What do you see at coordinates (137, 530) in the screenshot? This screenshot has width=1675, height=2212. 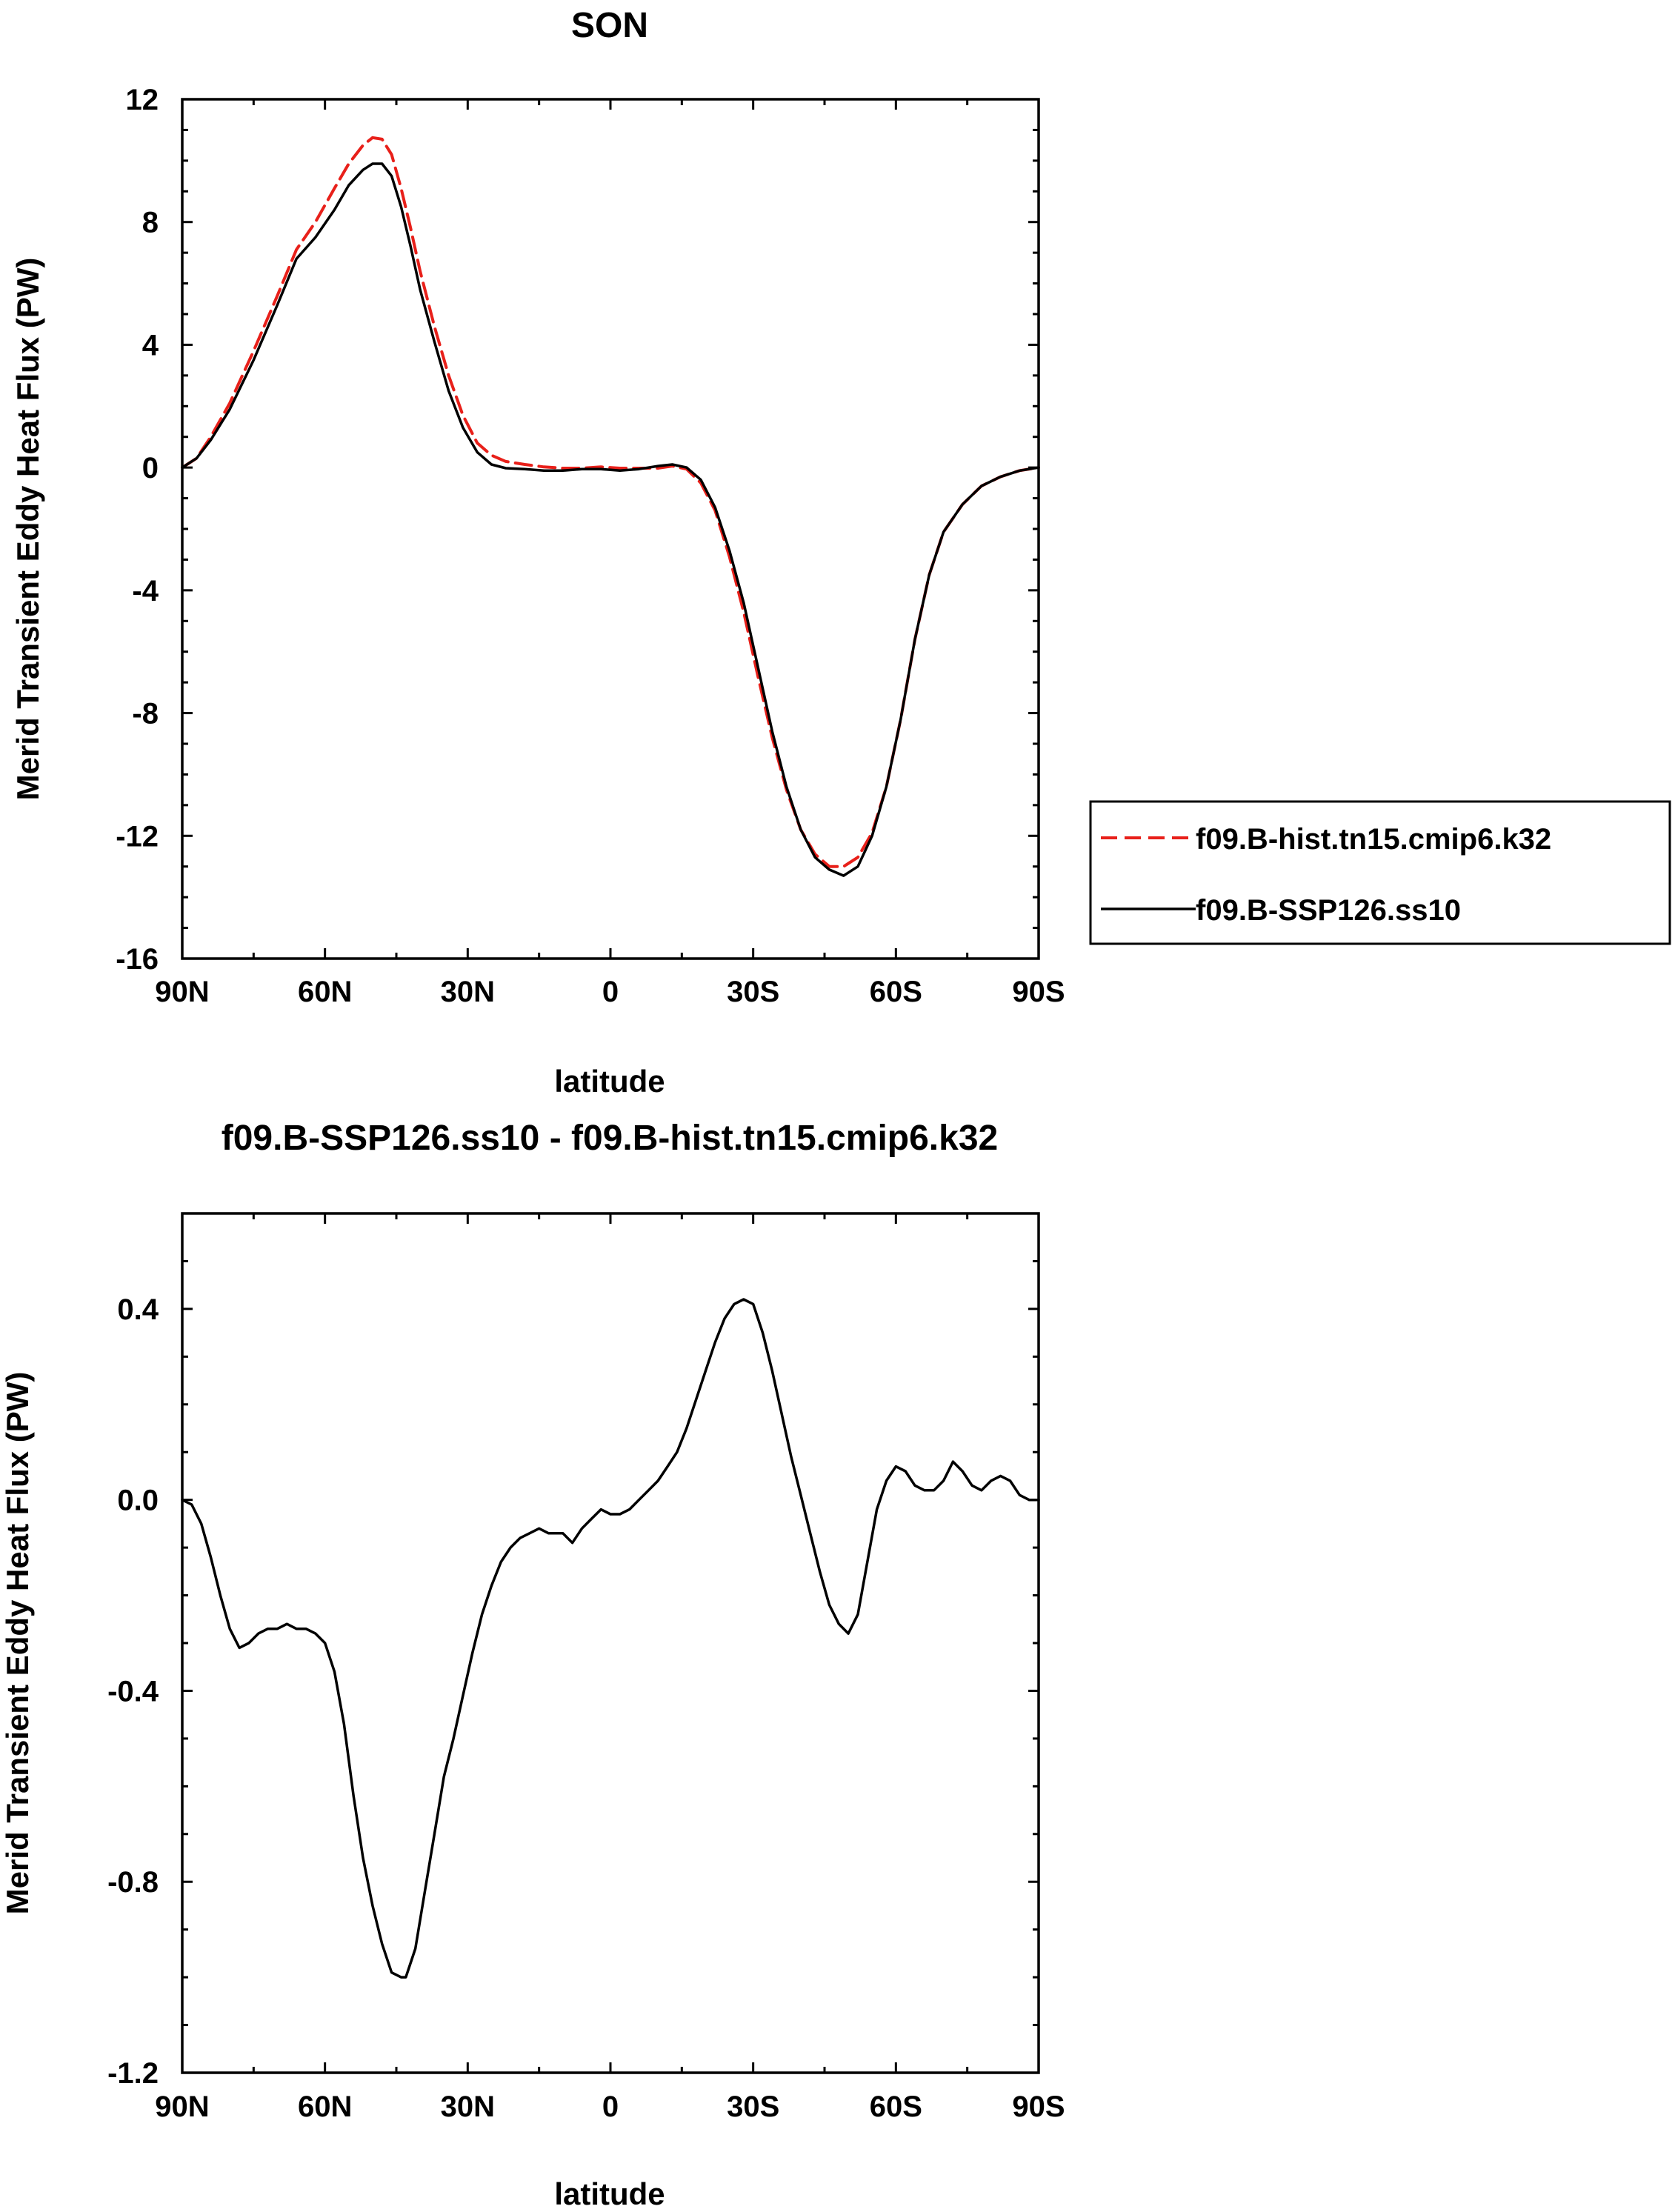 I see `top-panel-y-tick-labels: 12 8 4 0 -4 -8 -12 -16` at bounding box center [137, 530].